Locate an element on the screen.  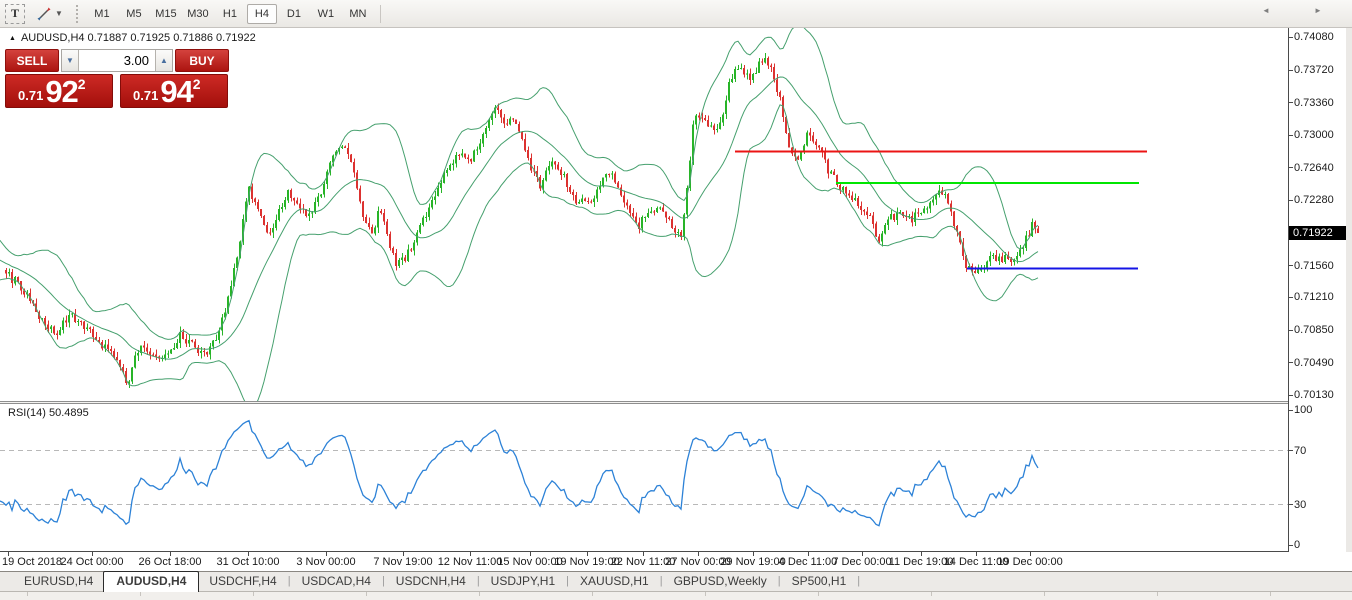
price-tick-label: 0.71210 is located at coordinates (1314, 297).